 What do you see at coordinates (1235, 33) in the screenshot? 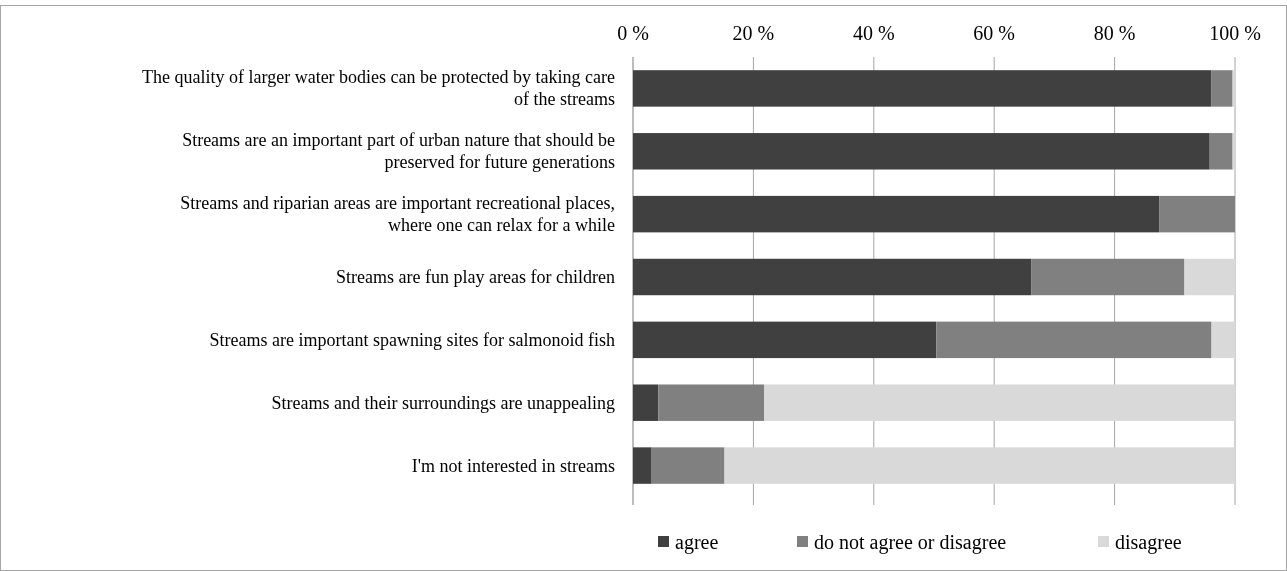
I see `x-tick-label: 100 %` at bounding box center [1235, 33].